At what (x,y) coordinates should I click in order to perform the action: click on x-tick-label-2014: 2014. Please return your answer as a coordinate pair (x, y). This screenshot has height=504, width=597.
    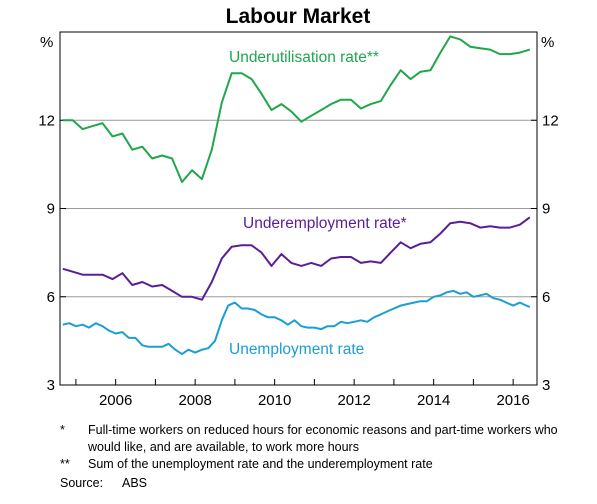
    Looking at the image, I should click on (433, 400).